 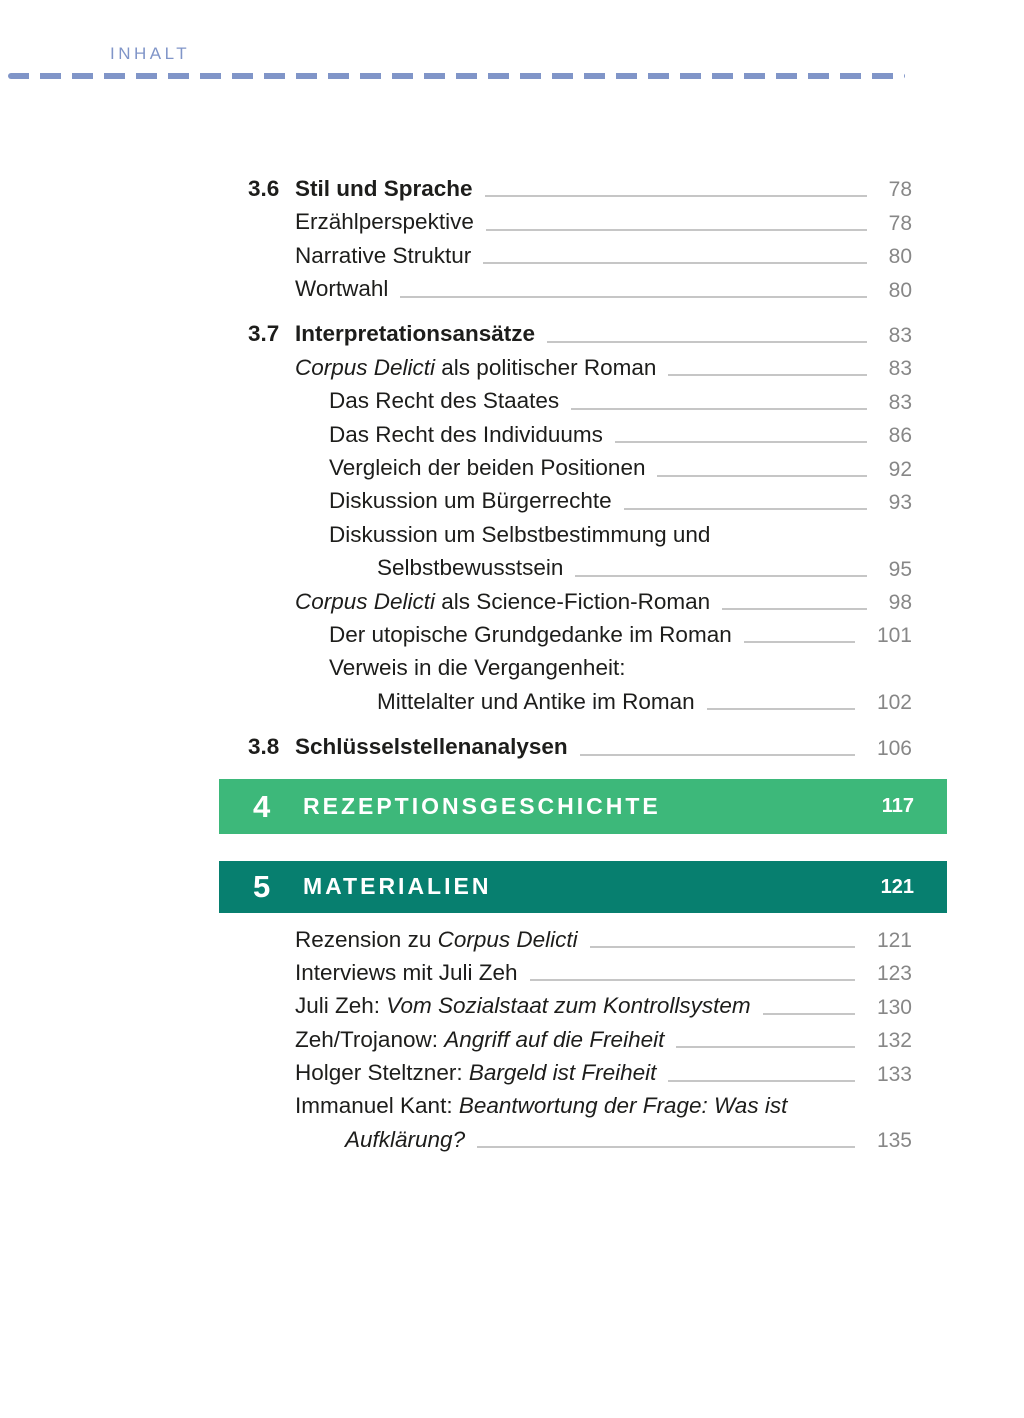 I want to click on chapter-title: MATERIALIEN, so click(x=397, y=886).